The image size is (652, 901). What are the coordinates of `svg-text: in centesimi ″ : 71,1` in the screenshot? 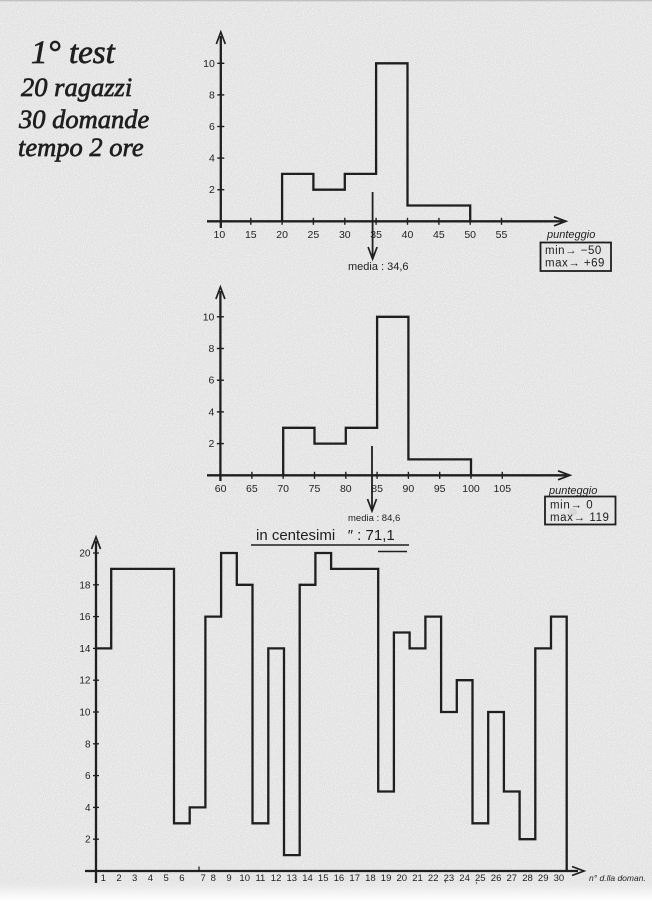 It's located at (325, 535).